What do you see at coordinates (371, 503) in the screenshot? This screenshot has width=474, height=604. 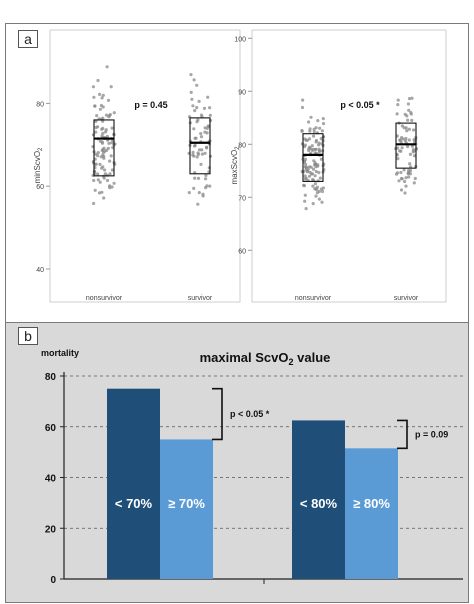 I see `bar-label: ≥ 80%` at bounding box center [371, 503].